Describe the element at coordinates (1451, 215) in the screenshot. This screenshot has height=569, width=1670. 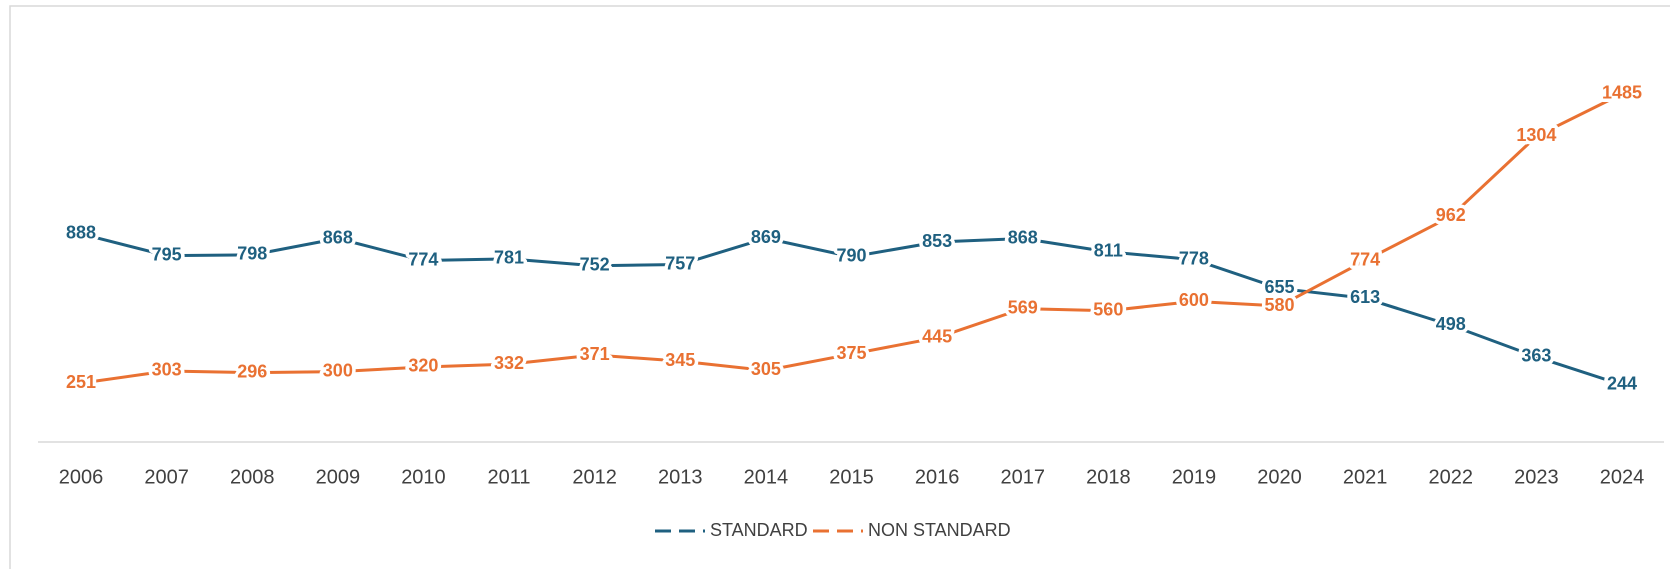
I see `data-label: 962` at that location.